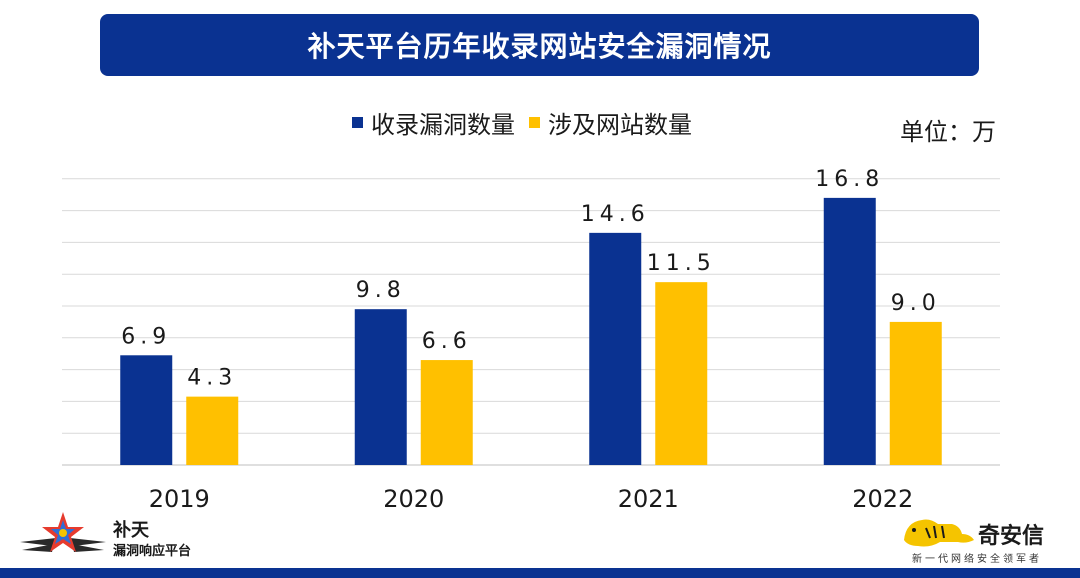 The height and width of the screenshot is (578, 1080). Describe the element at coordinates (540, 573) in the screenshot. I see `footer-stripe` at that location.